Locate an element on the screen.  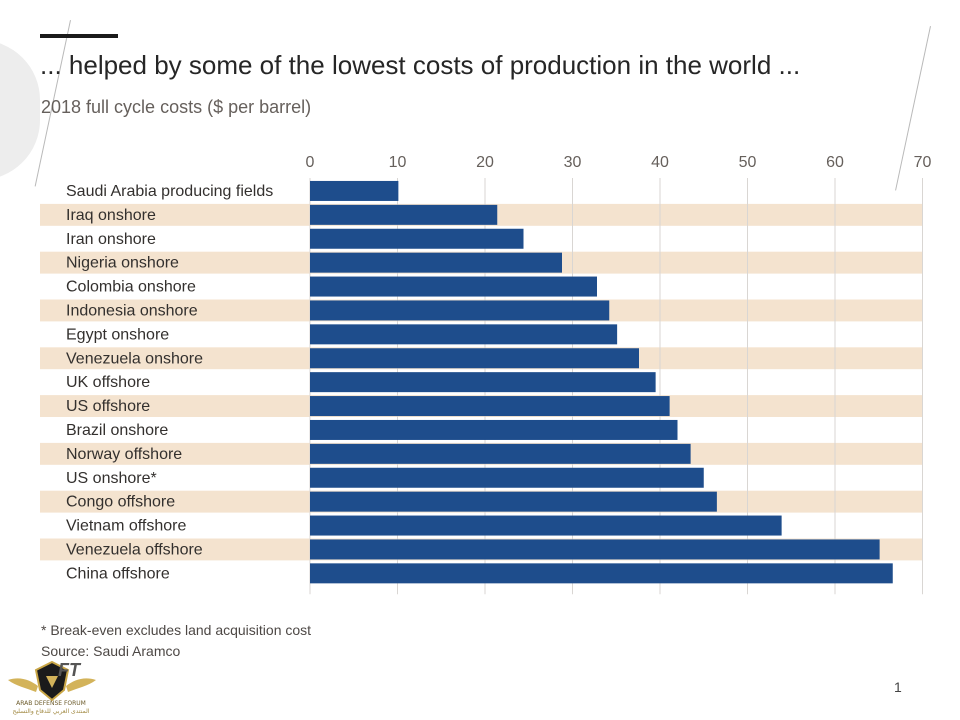
chart-subtitle: 2018 full cycle costs ($ per barrel) is located at coordinates (176, 107).